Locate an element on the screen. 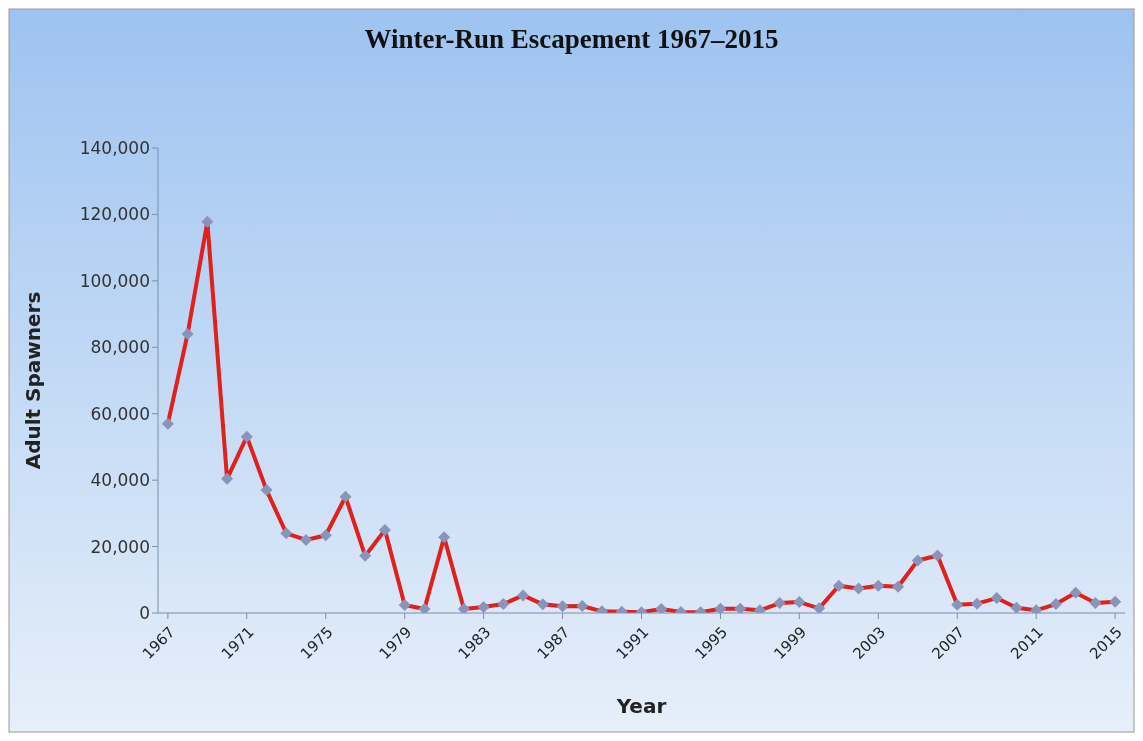 The image size is (1143, 741). y-tick-label: 120,000 is located at coordinates (114, 214).